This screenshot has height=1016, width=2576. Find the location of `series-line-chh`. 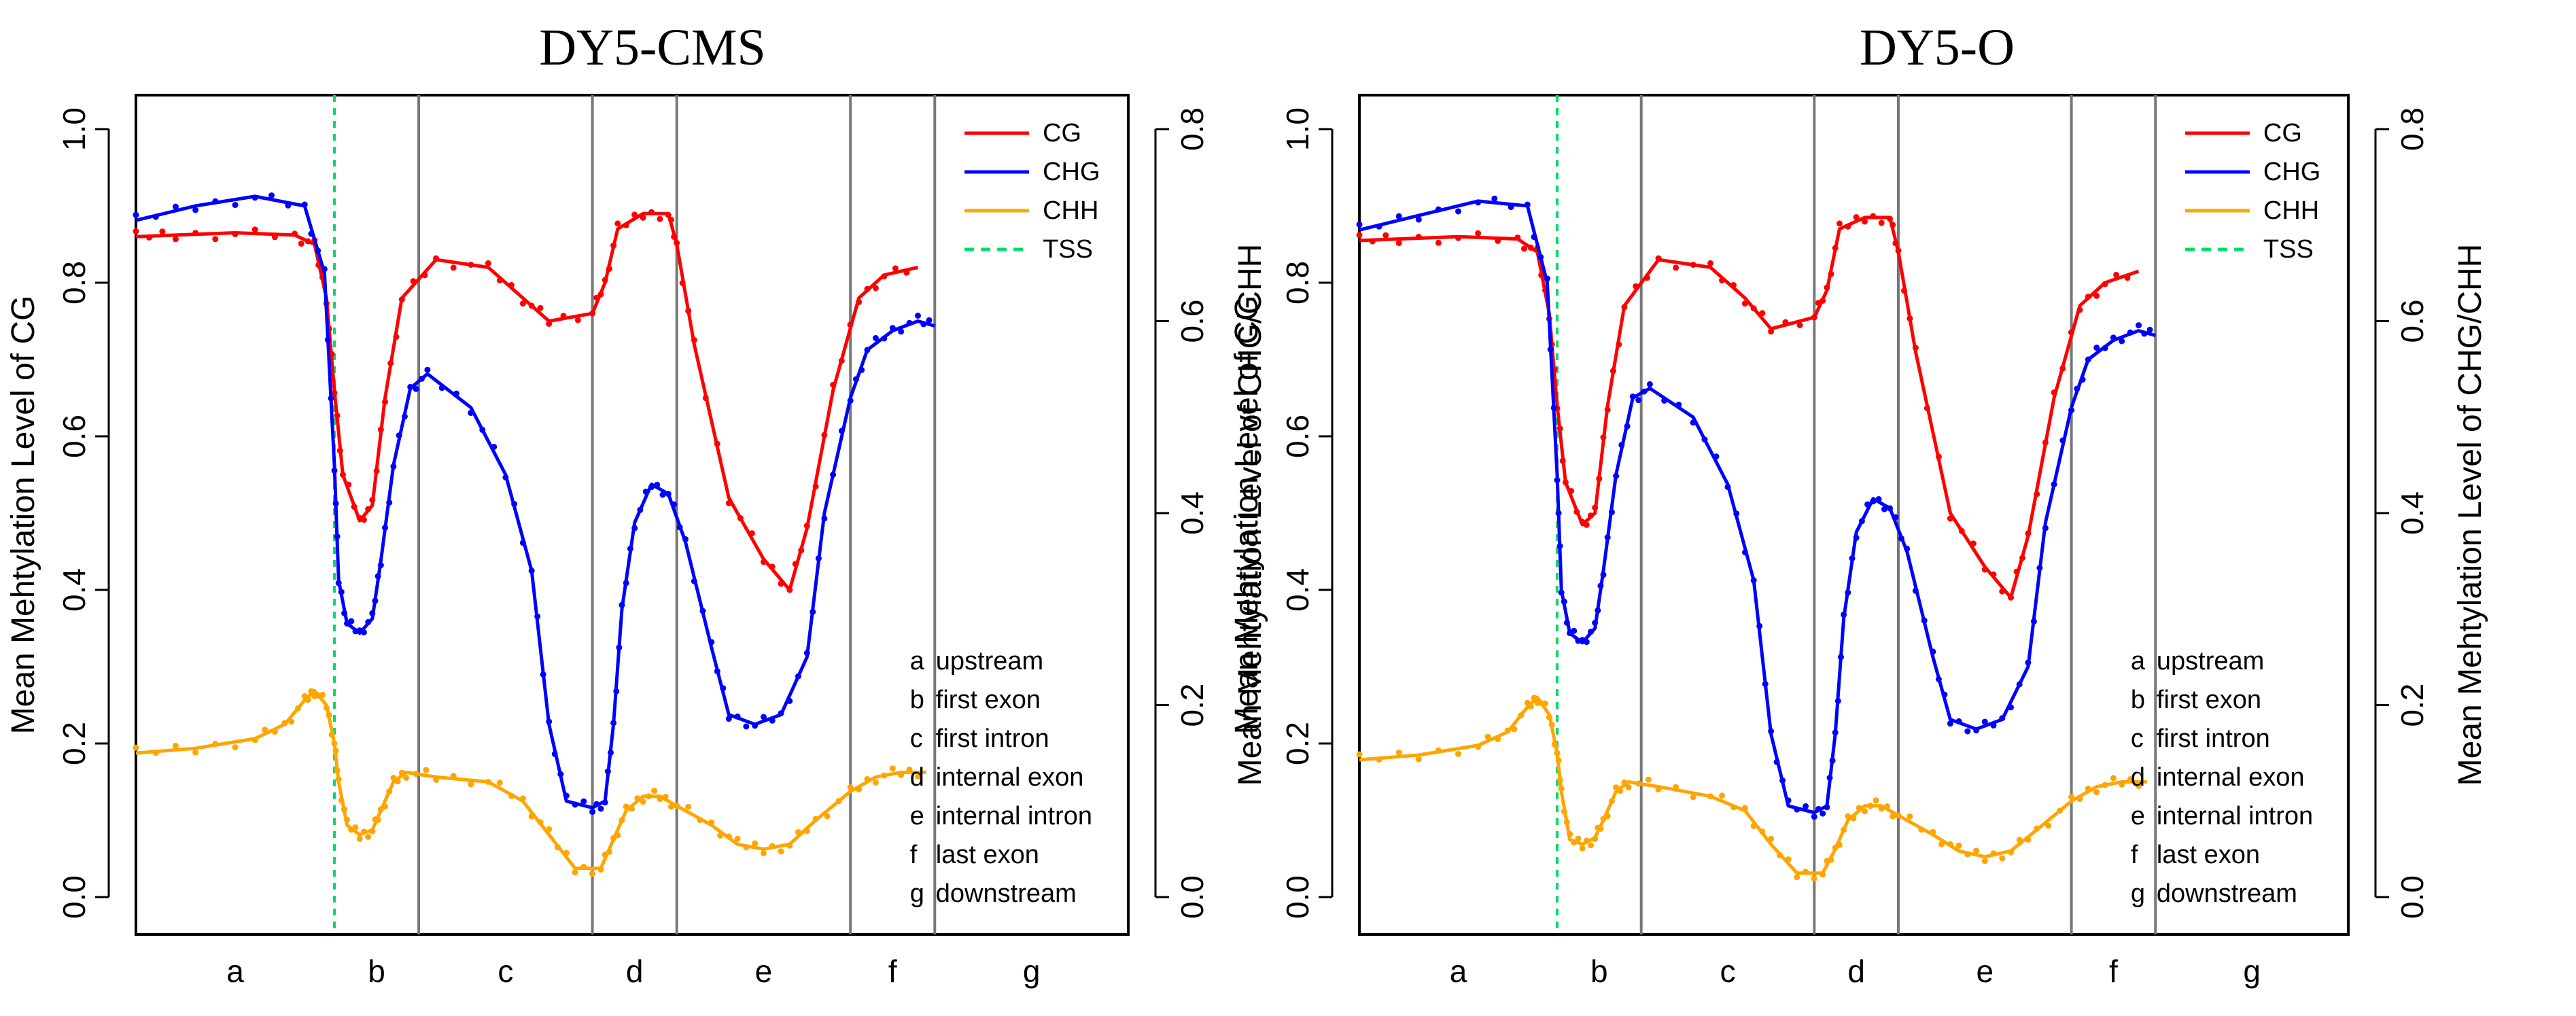

series-line-chh is located at coordinates (1753, 785).